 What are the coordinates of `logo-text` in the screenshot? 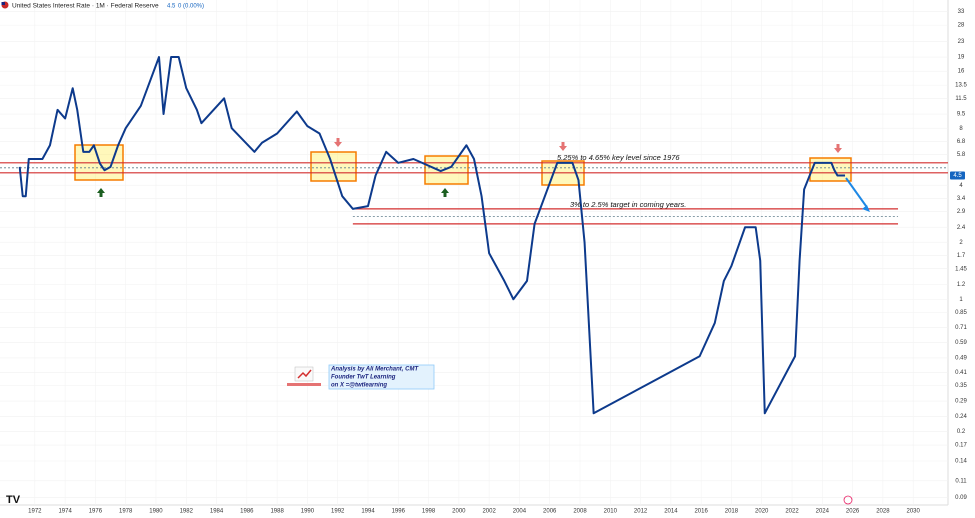 It's located at (304, 384).